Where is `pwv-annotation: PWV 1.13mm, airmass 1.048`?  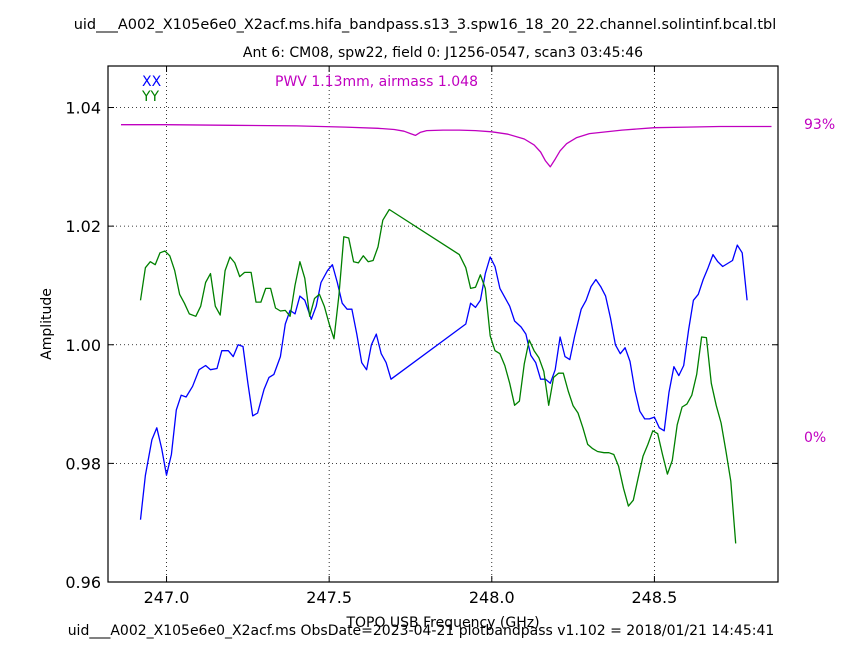 pwv-annotation: PWV 1.13mm, airmass 1.048 is located at coordinates (376, 82).